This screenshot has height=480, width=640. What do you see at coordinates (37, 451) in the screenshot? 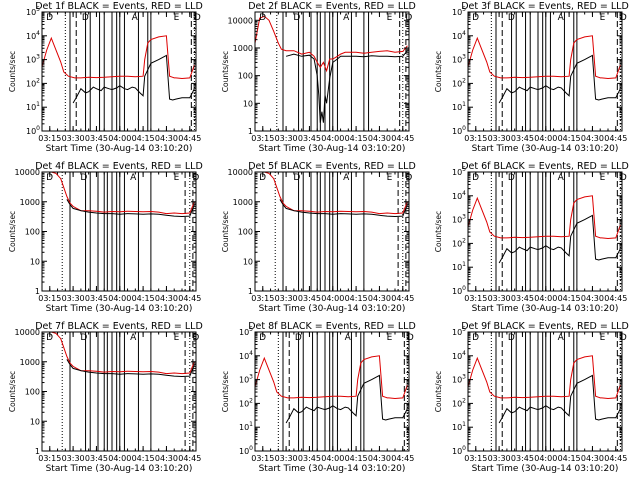
I see `y-tick-label: 1` at bounding box center [37, 451].